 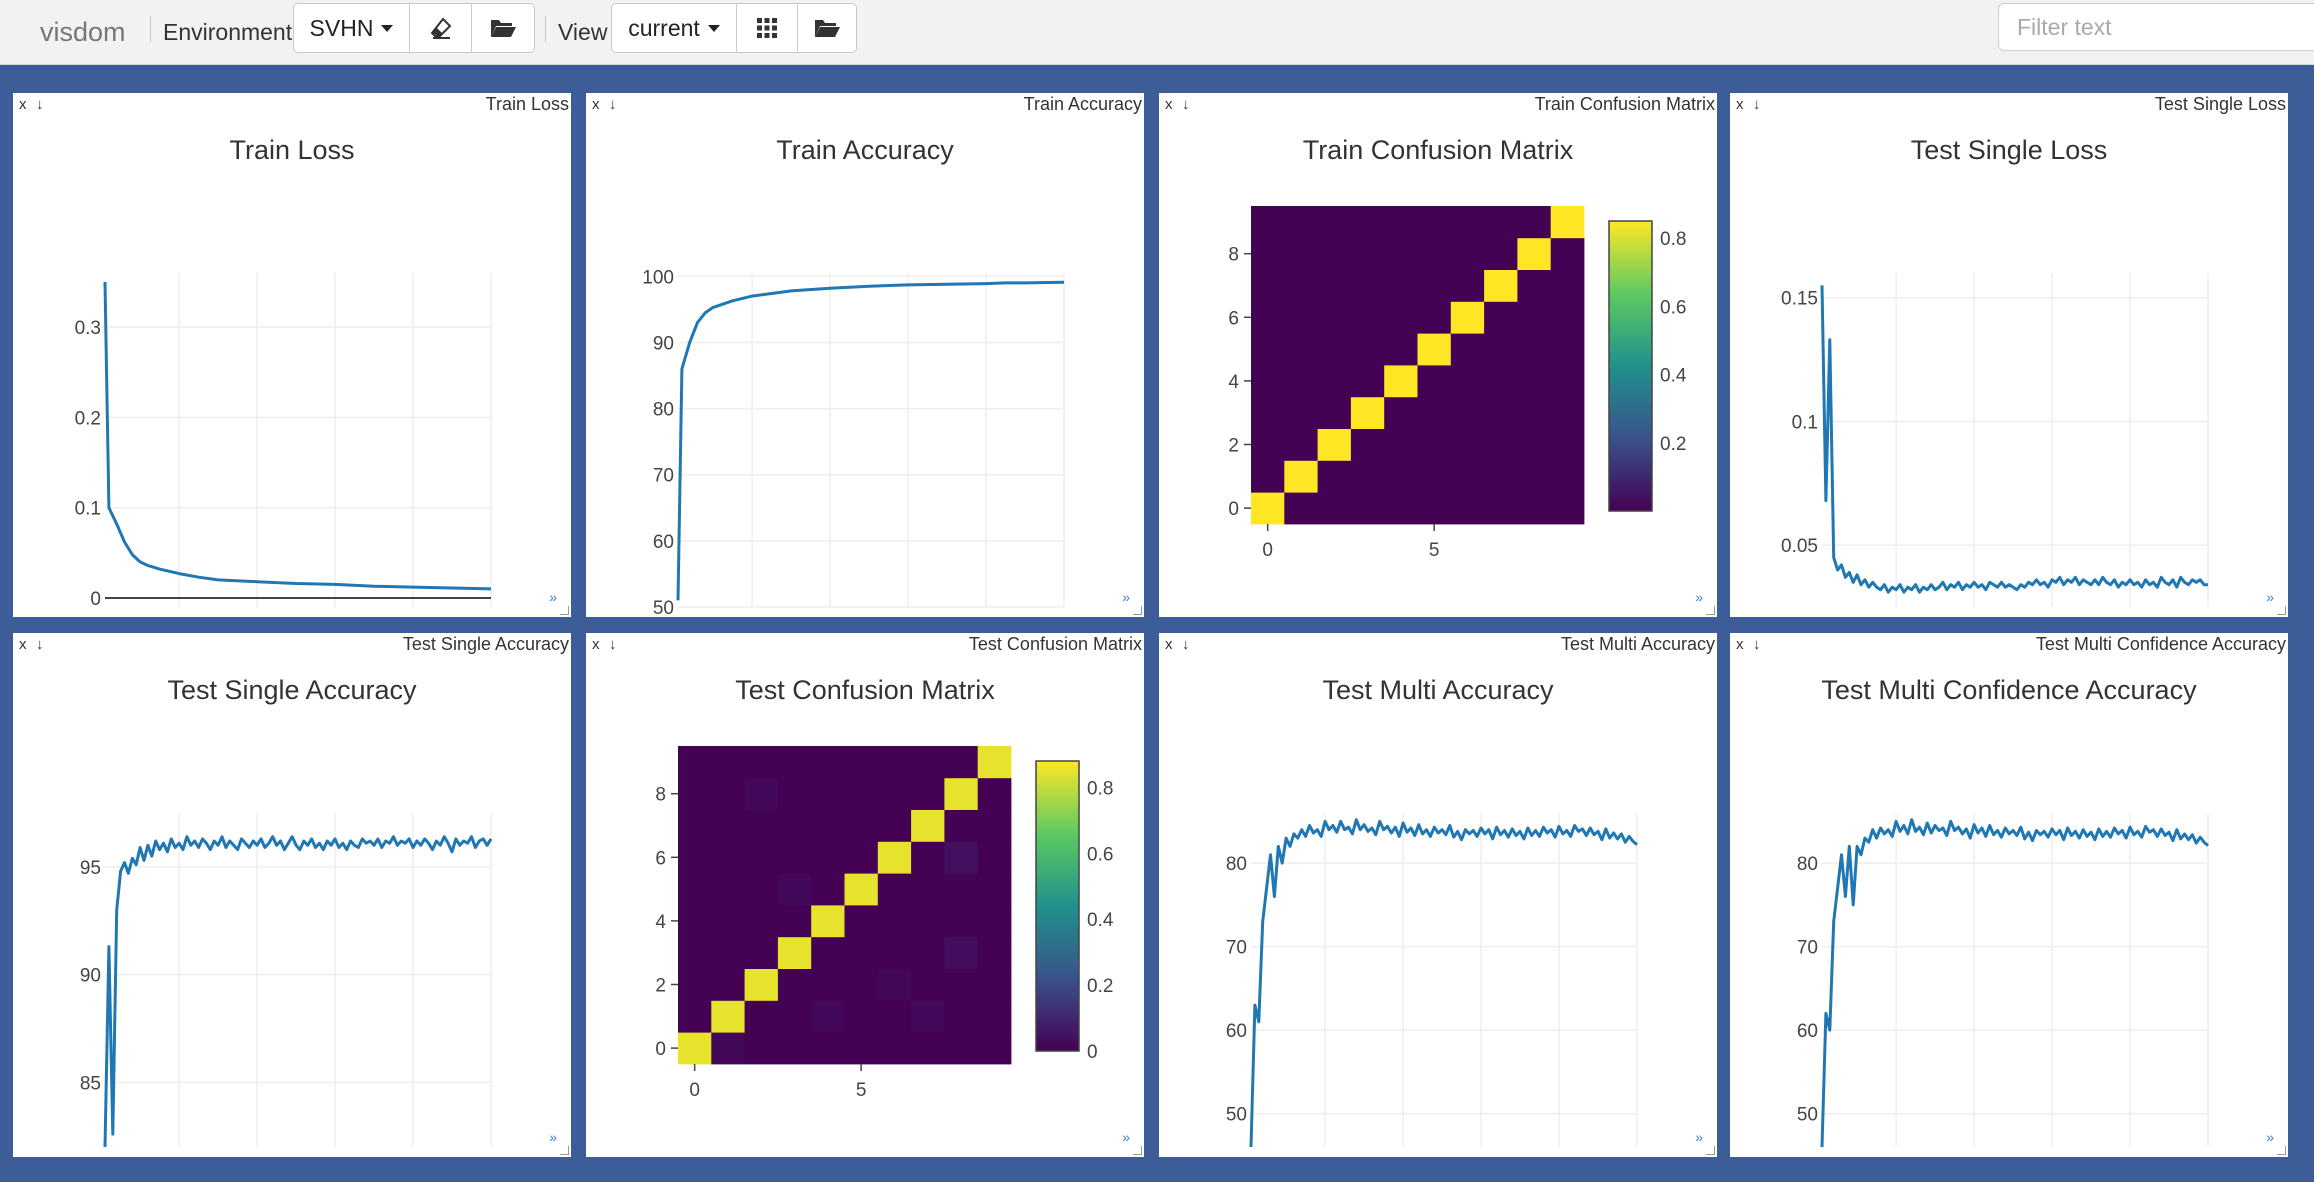 I want to click on toolbar-divider, so click(x=150, y=29).